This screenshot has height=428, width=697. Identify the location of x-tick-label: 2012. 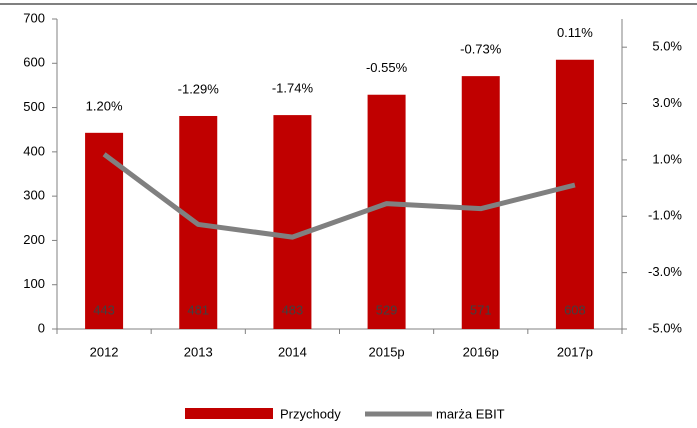
(104, 351).